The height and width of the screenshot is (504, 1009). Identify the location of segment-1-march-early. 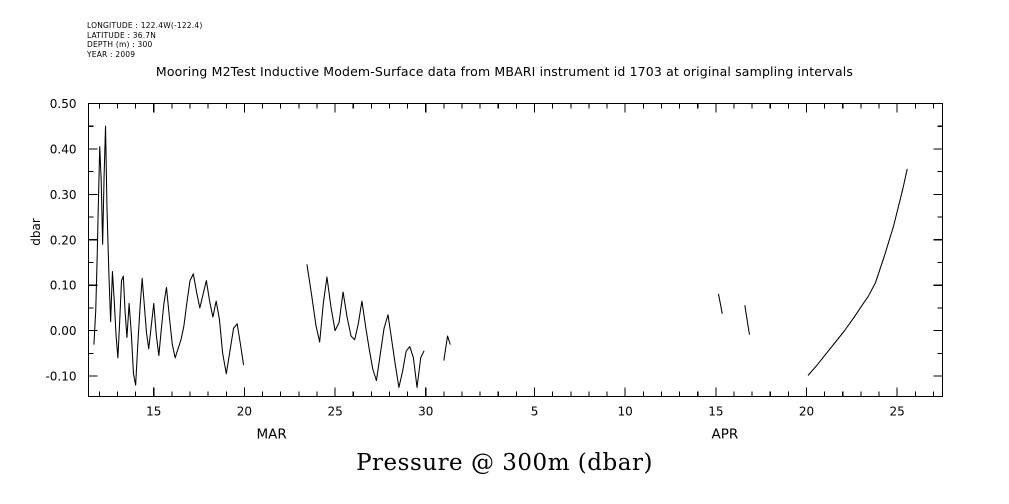
(169, 255).